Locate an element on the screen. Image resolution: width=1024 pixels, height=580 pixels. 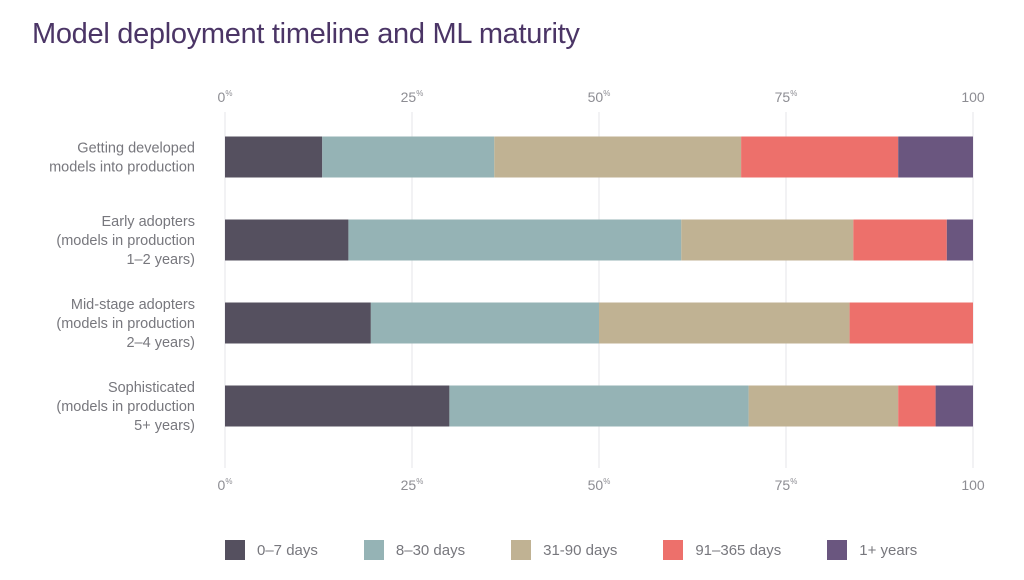
legend-label: 8–30 days is located at coordinates (430, 550).